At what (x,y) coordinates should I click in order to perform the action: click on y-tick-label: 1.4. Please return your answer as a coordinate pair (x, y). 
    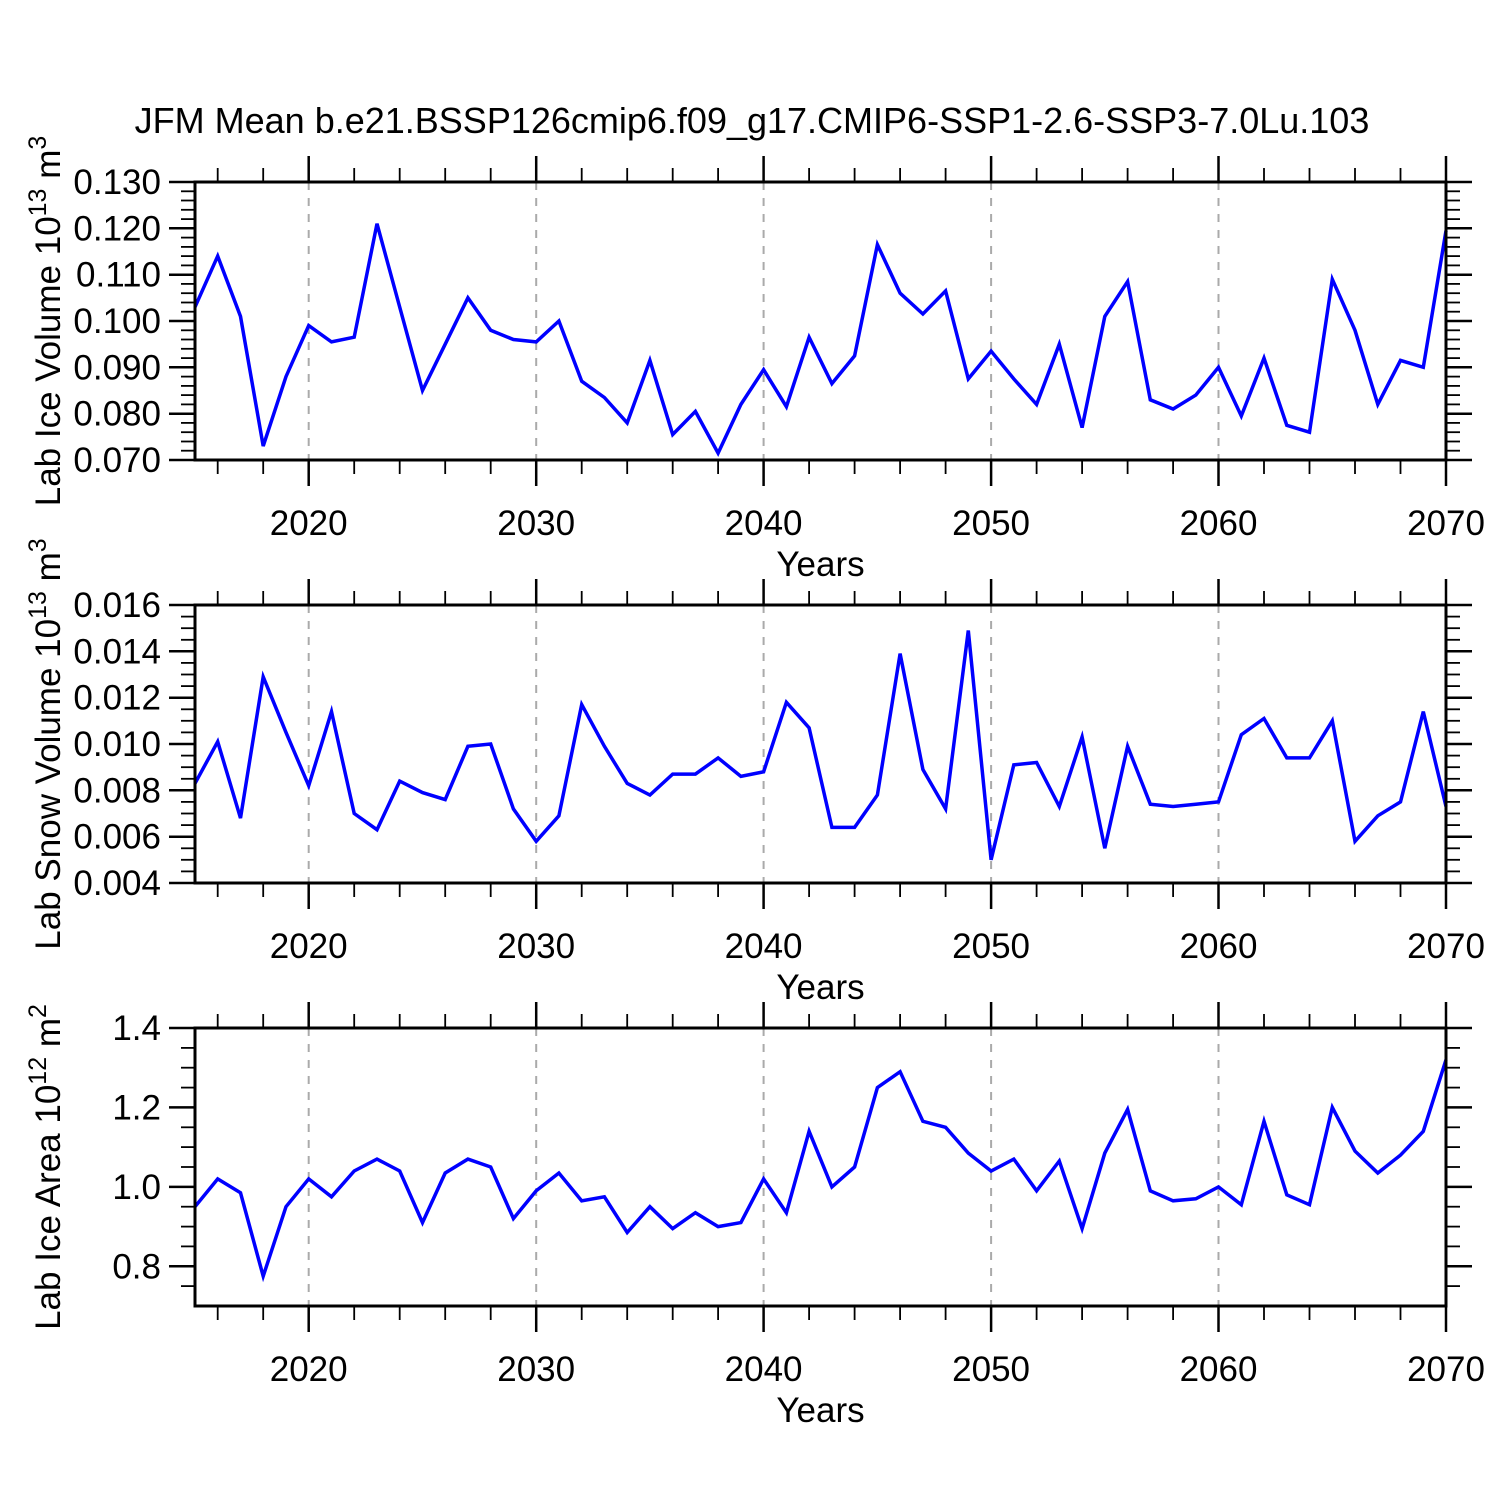
    Looking at the image, I should click on (136, 1028).